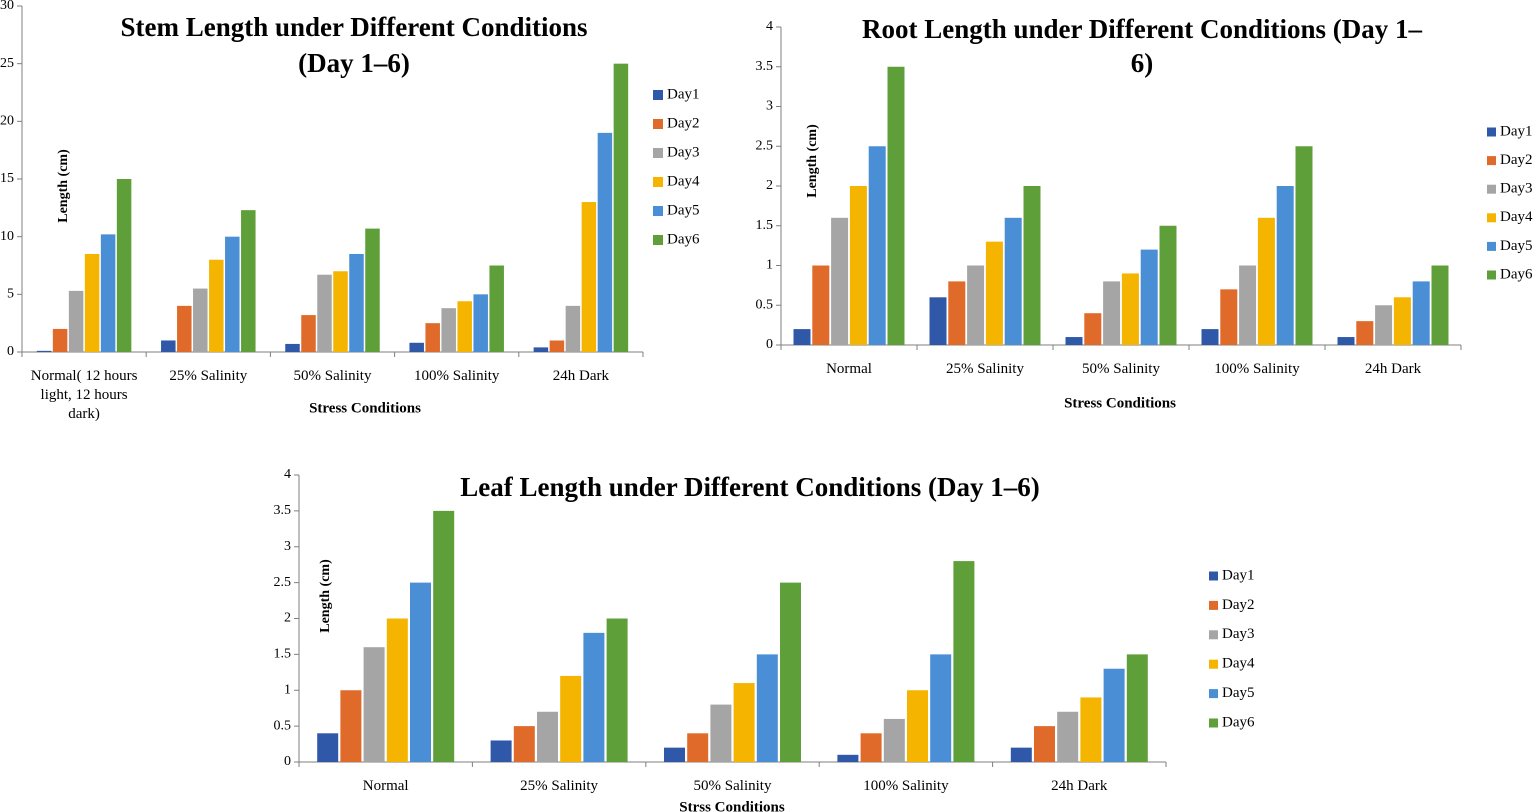 This screenshot has height=812, width=1535. What do you see at coordinates (658, 240) in the screenshot?
I see `legend-swatch-day6` at bounding box center [658, 240].